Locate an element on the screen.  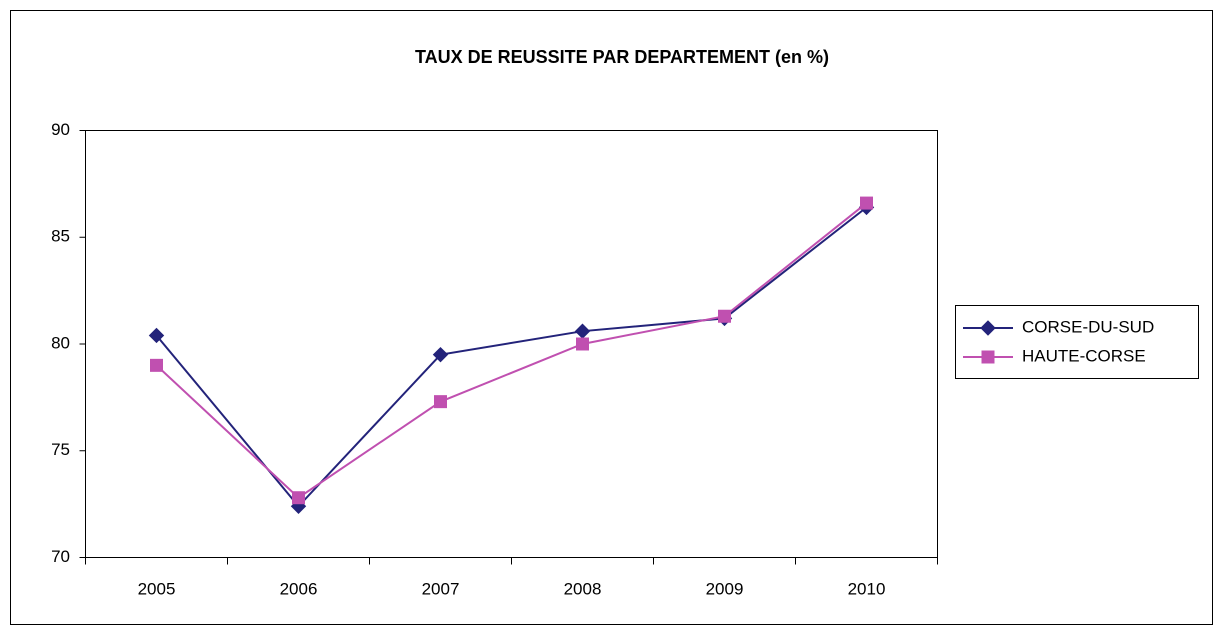
y-tick-label: 80 is located at coordinates (60, 342).